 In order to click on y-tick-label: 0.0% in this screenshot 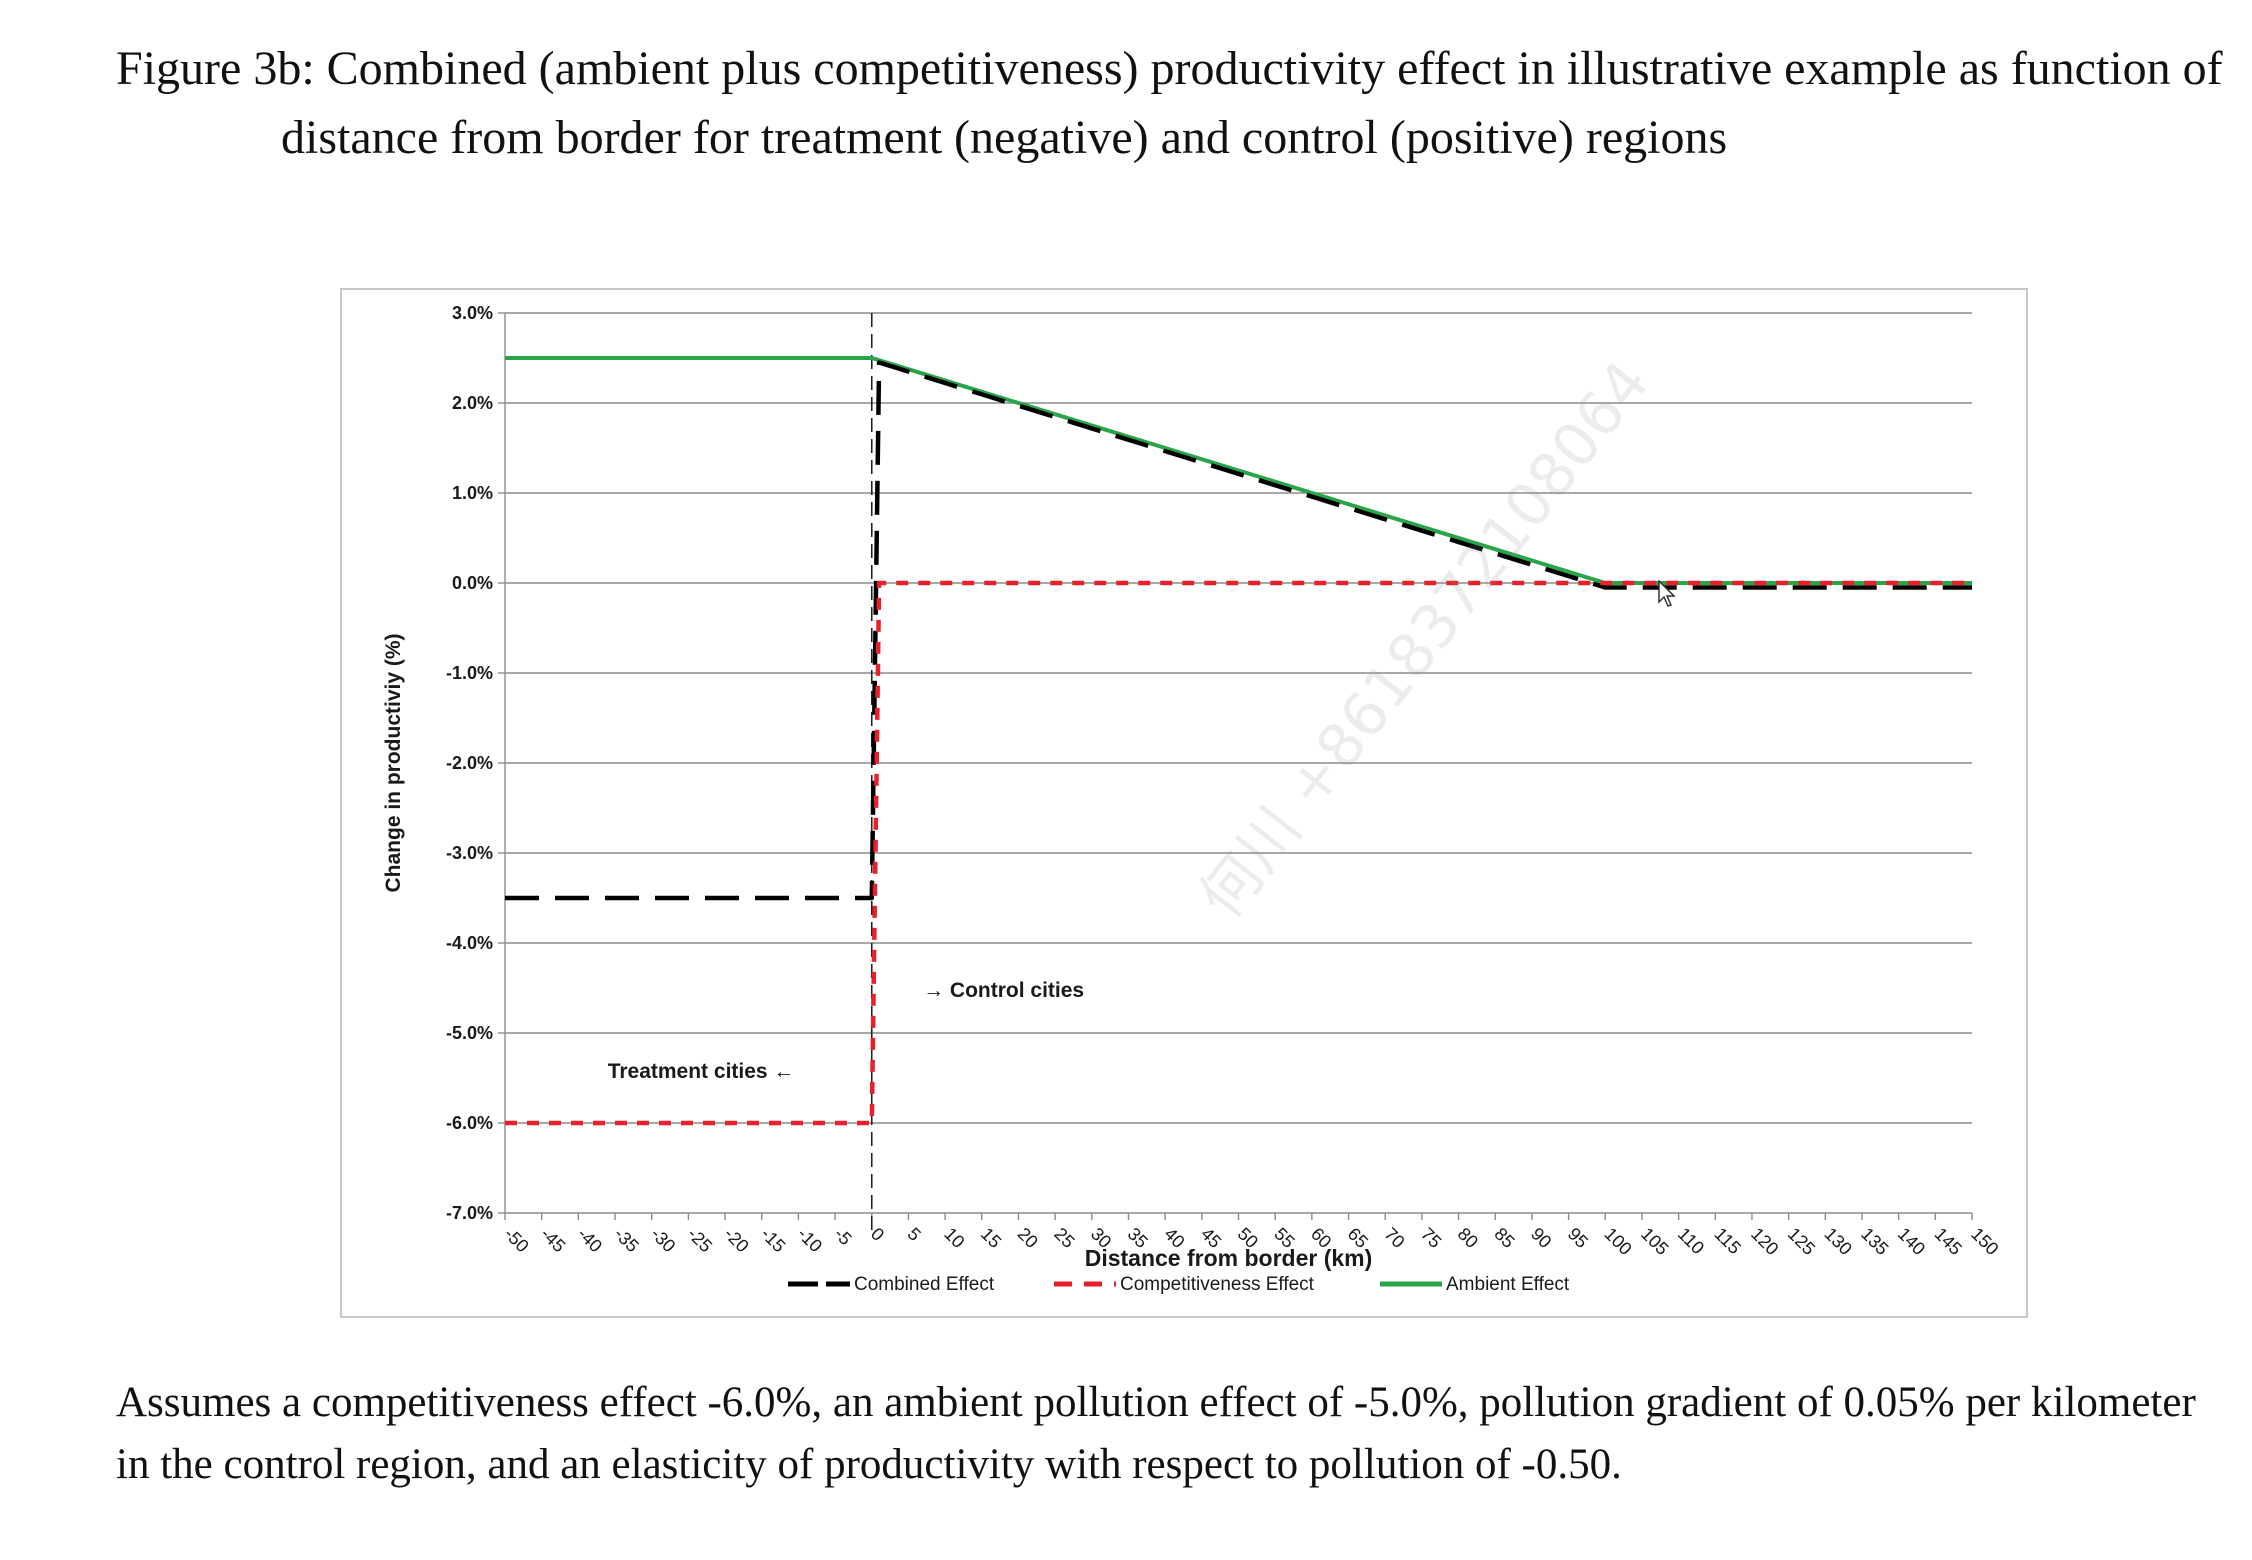, I will do `click(472, 583)`.